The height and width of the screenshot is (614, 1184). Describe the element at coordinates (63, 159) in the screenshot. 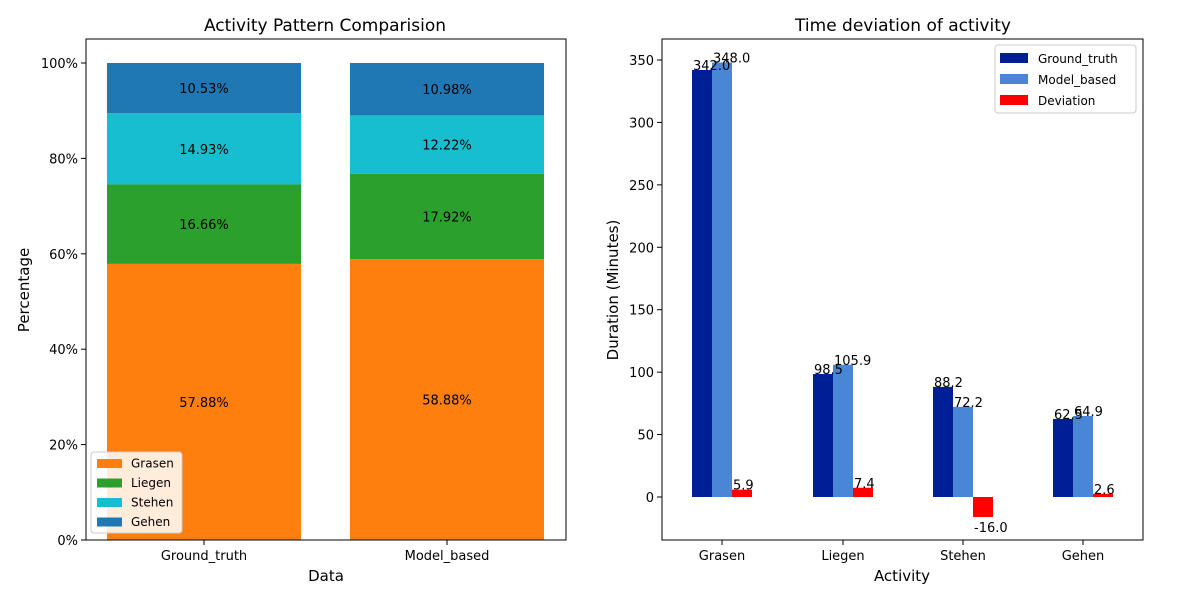

I see `y-tick-label: 80%` at that location.